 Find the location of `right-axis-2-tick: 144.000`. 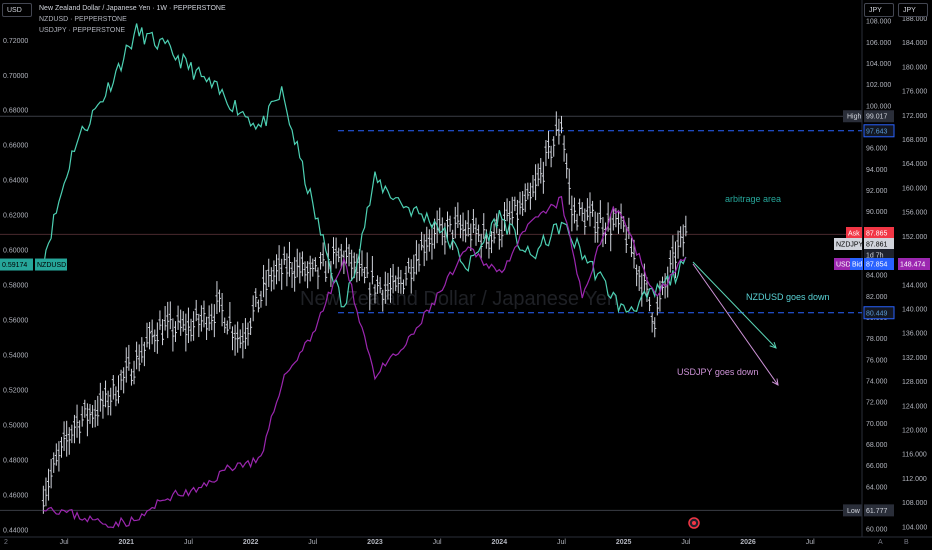

right-axis-2-tick: 144.000 is located at coordinates (914, 285).